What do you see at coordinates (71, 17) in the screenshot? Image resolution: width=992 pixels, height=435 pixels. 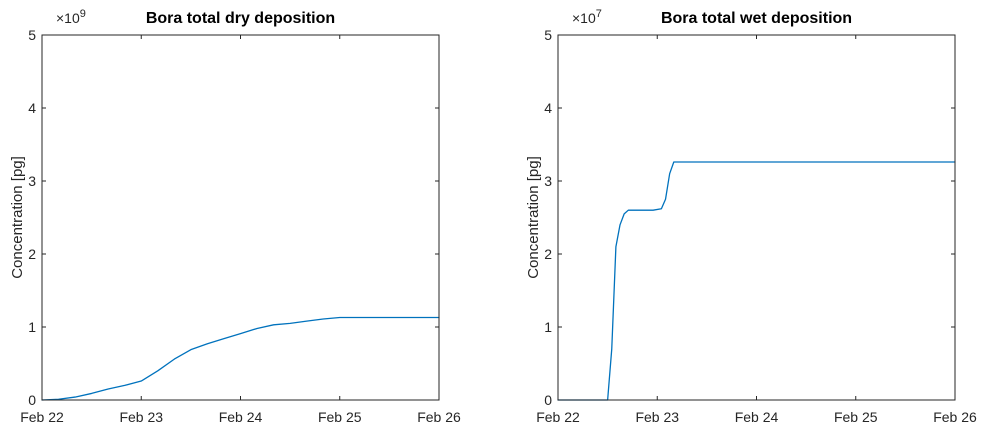 I see `y-exponent-label: ×10⁹` at bounding box center [71, 17].